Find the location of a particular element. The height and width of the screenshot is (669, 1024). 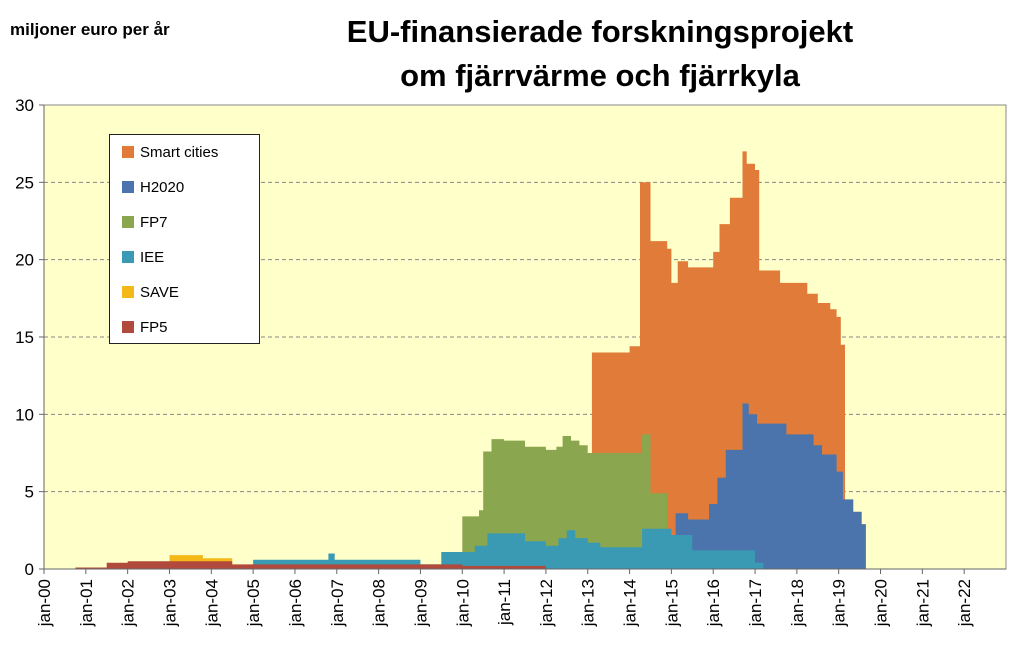

y-tick-label: 0 is located at coordinates (29, 569).